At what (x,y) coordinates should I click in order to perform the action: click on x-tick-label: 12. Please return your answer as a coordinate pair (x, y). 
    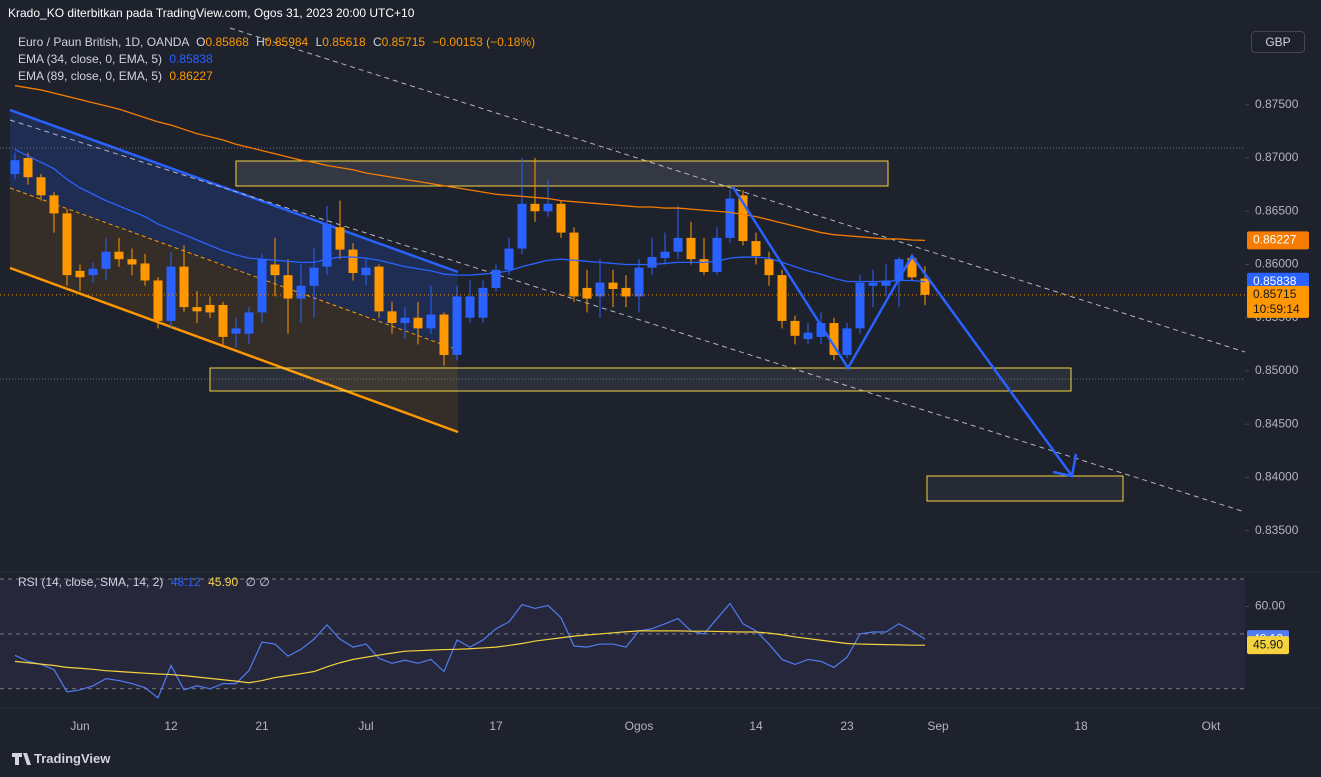
    Looking at the image, I should click on (171, 726).